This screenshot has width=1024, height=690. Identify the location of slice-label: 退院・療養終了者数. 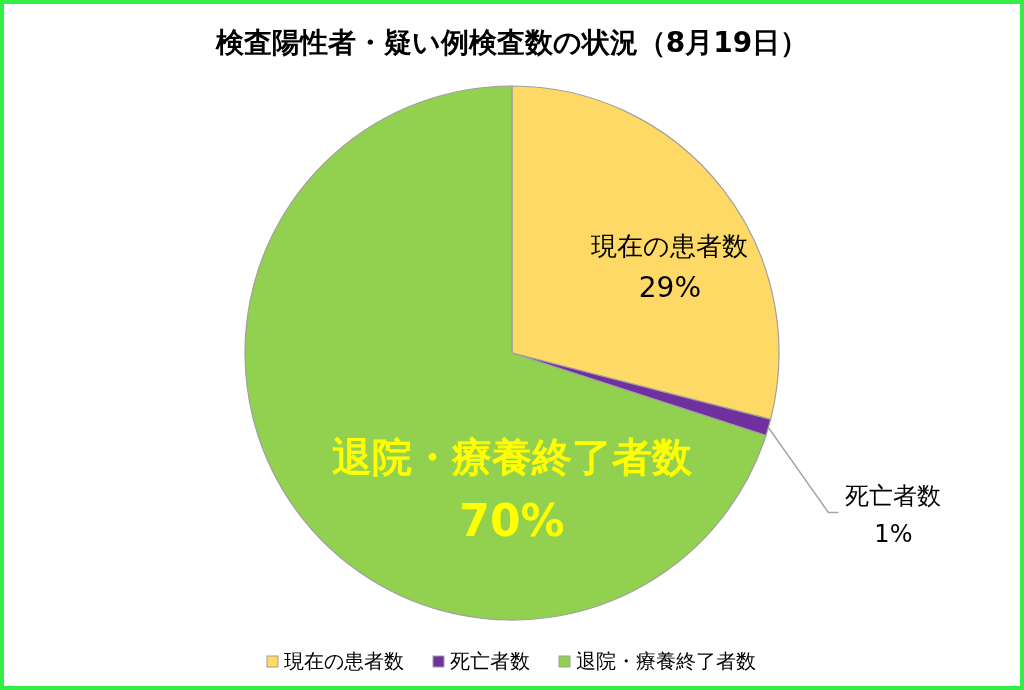
(512, 457).